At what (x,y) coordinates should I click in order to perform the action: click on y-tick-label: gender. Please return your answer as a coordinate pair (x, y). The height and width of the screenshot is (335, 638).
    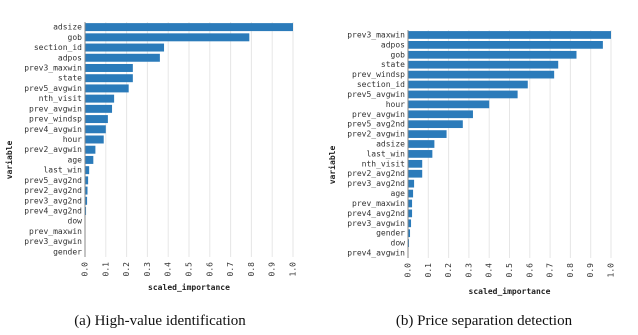
    Looking at the image, I should click on (390, 233).